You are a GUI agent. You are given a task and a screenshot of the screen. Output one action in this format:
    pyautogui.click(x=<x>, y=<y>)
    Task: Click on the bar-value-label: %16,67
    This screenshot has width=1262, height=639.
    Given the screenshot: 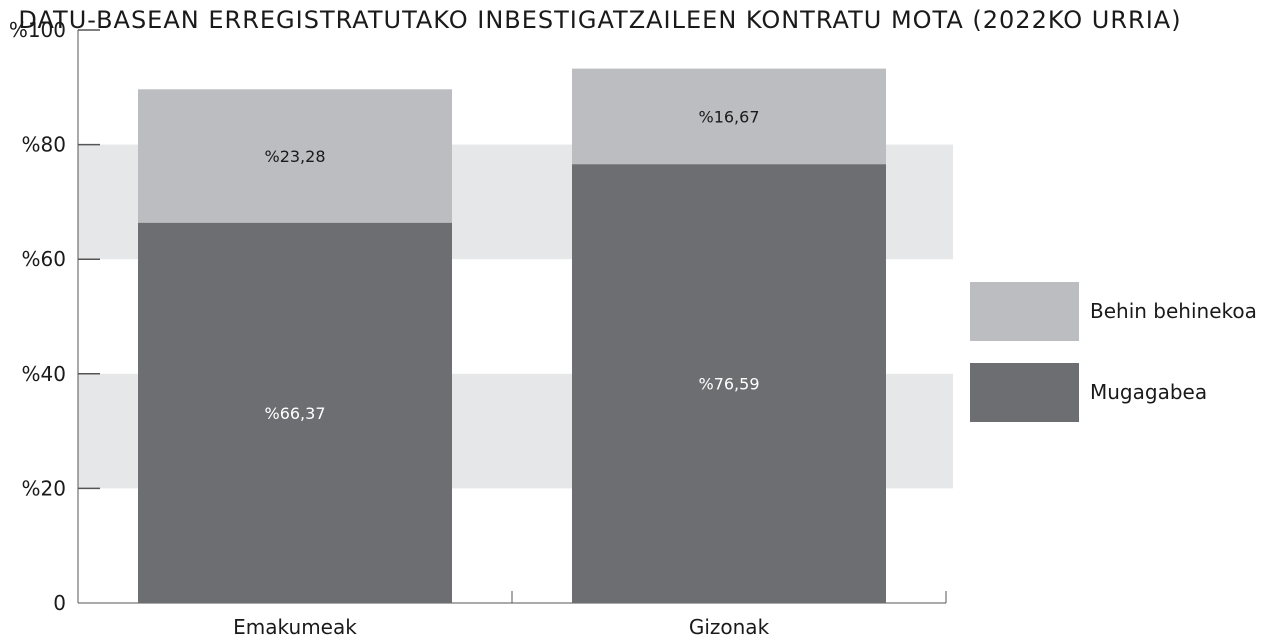 What is the action you would take?
    pyautogui.click(x=728, y=116)
    